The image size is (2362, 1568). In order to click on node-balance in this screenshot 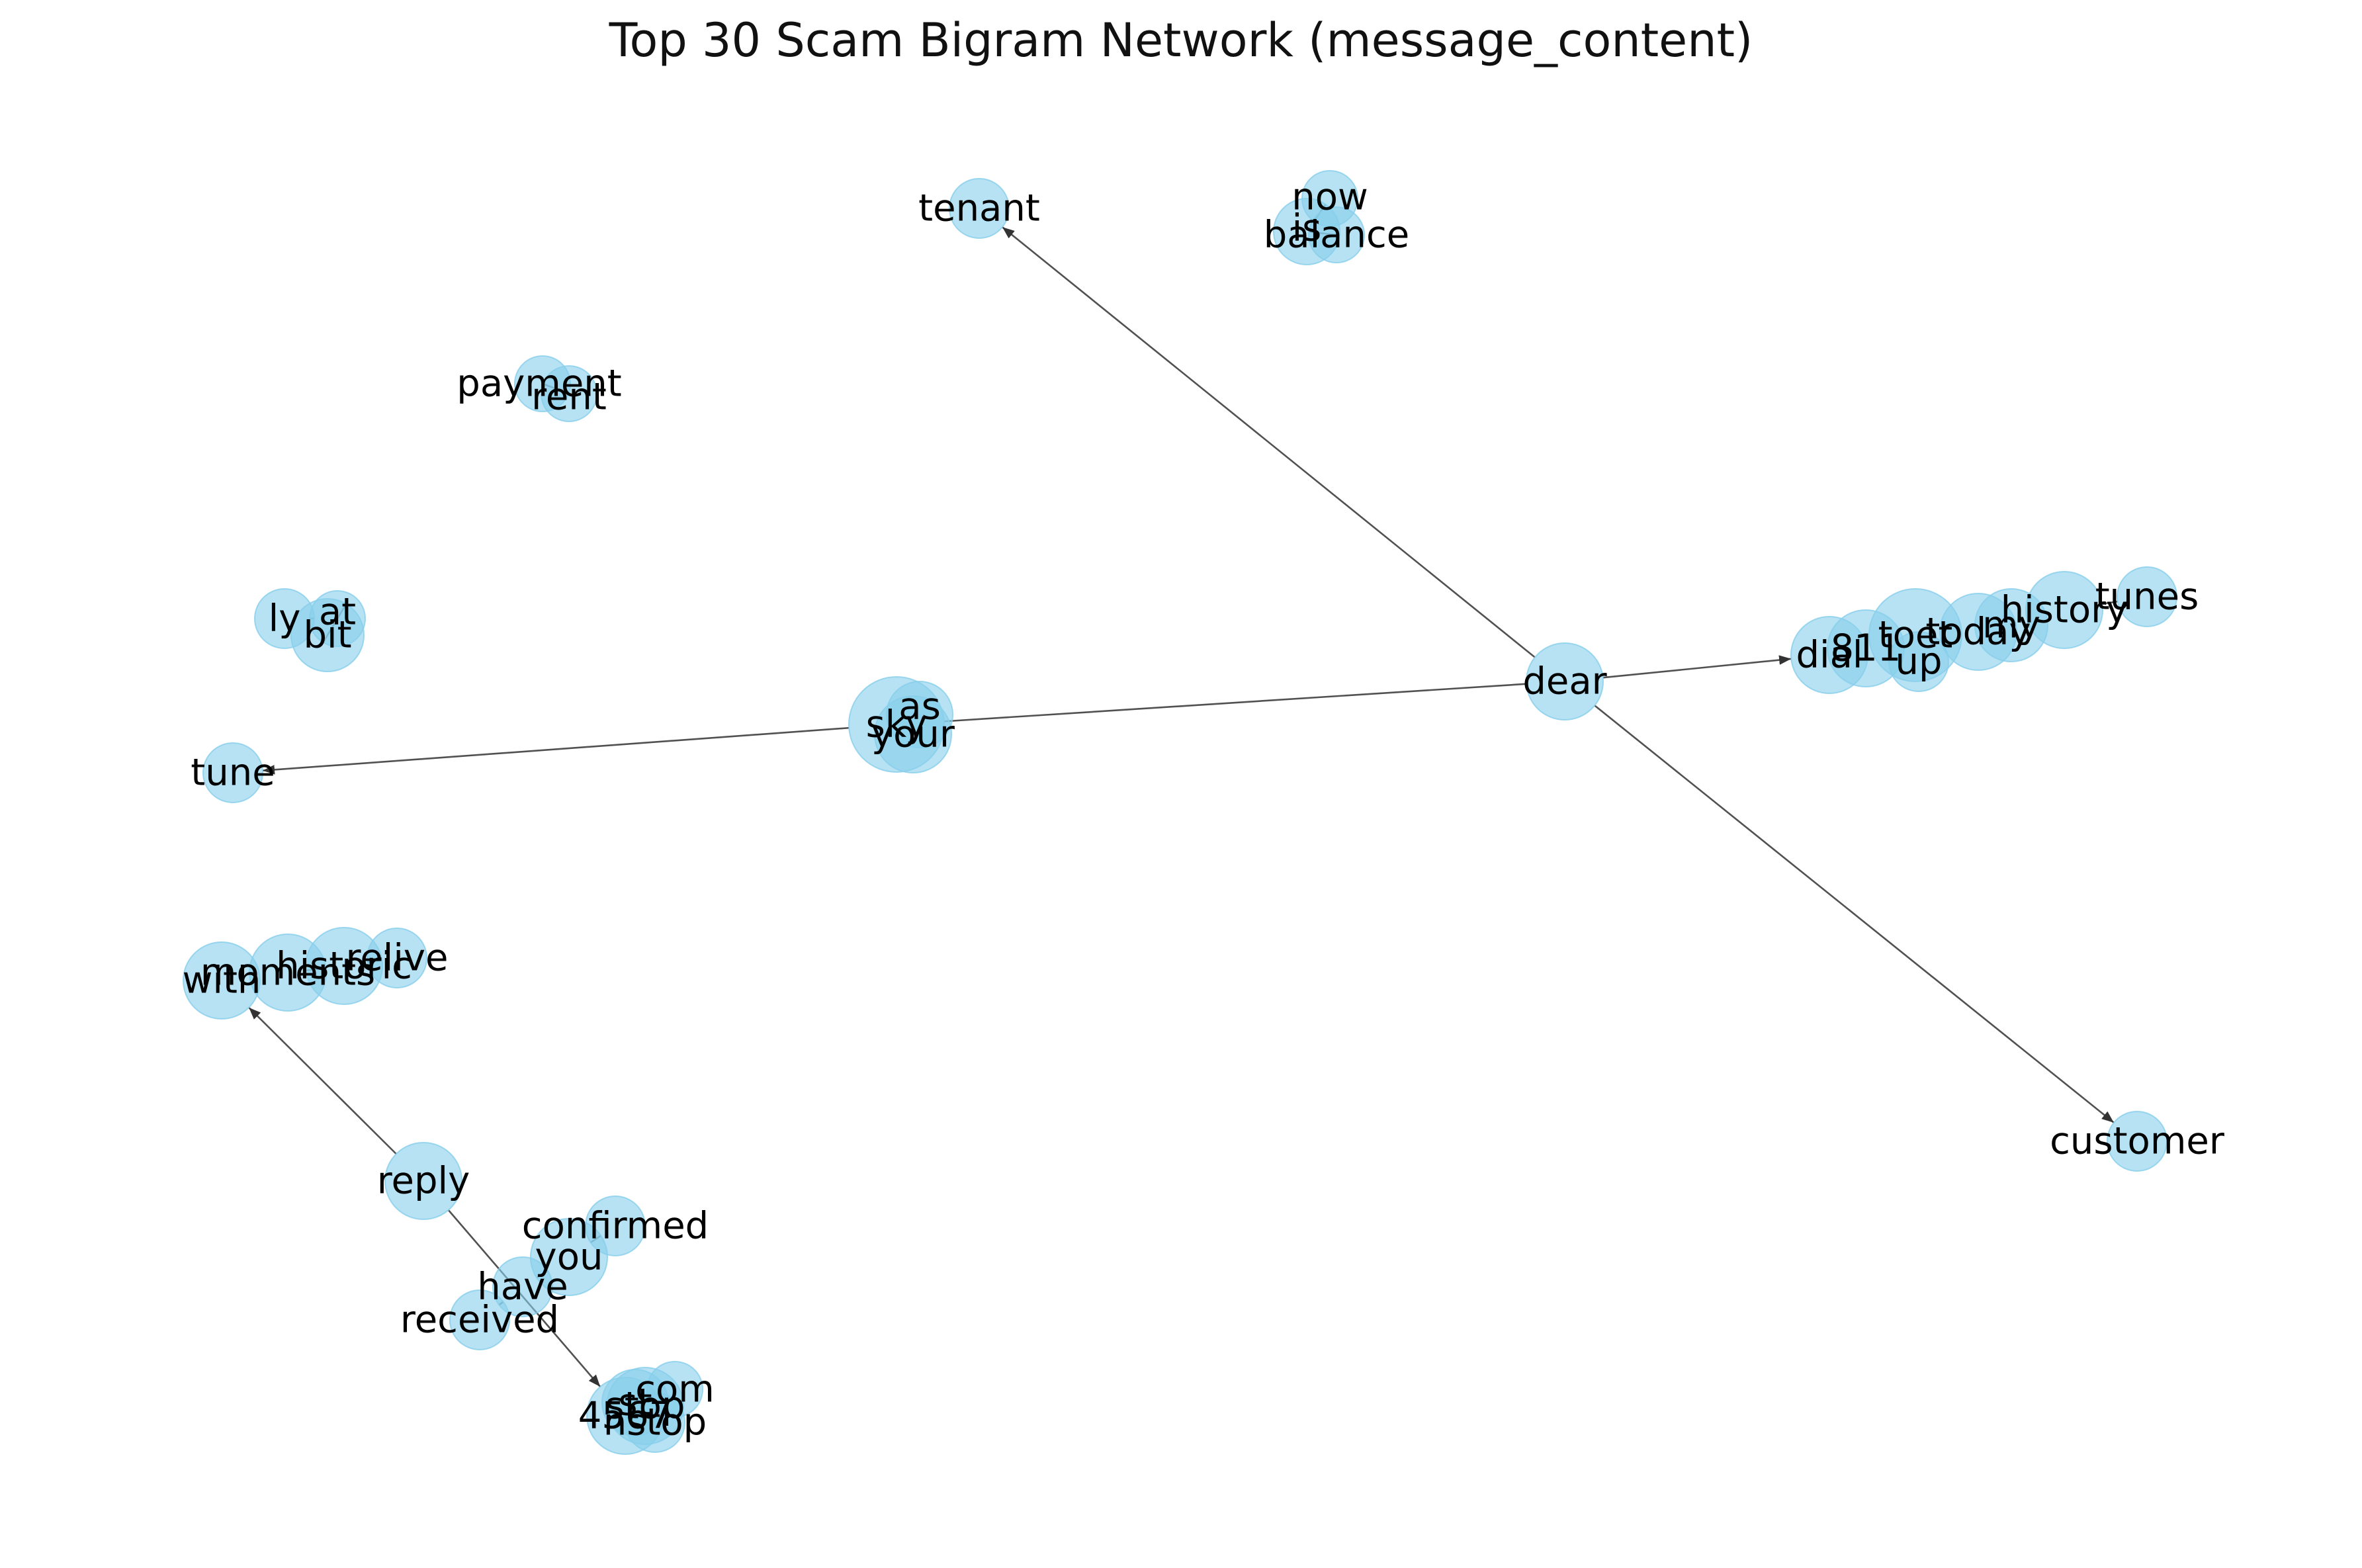, I will do `click(1336, 234)`.